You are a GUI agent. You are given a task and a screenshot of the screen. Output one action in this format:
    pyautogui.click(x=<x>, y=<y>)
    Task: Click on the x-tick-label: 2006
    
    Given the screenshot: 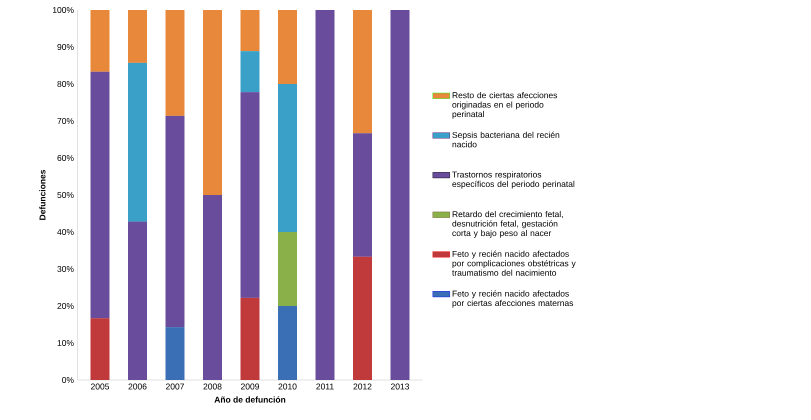 What is the action you would take?
    pyautogui.click(x=137, y=387)
    